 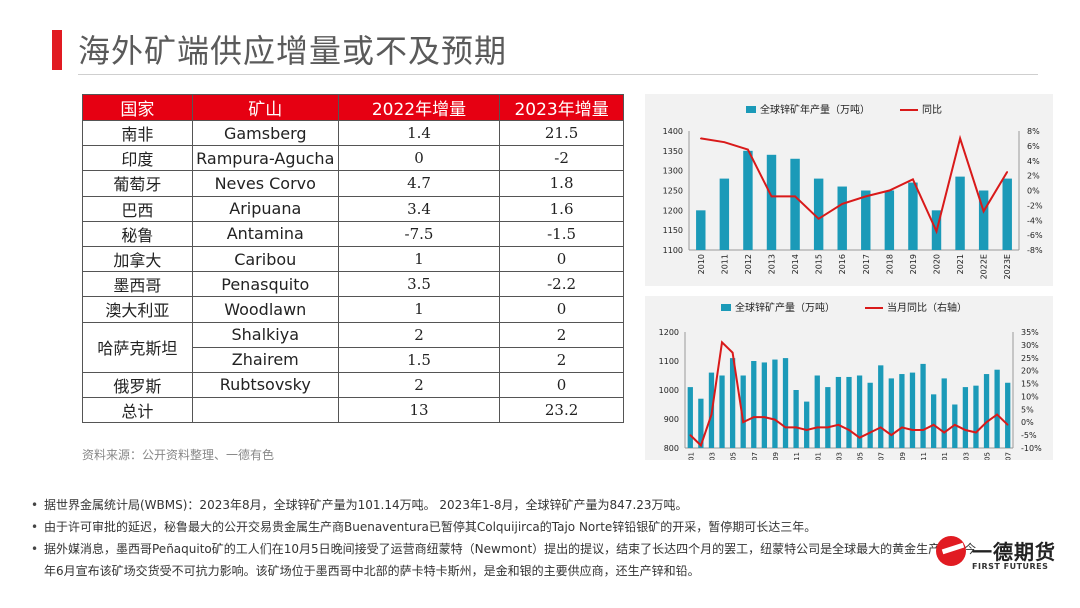 I want to click on logo-text-en: FIRST FUTURES, so click(x=1010, y=566).